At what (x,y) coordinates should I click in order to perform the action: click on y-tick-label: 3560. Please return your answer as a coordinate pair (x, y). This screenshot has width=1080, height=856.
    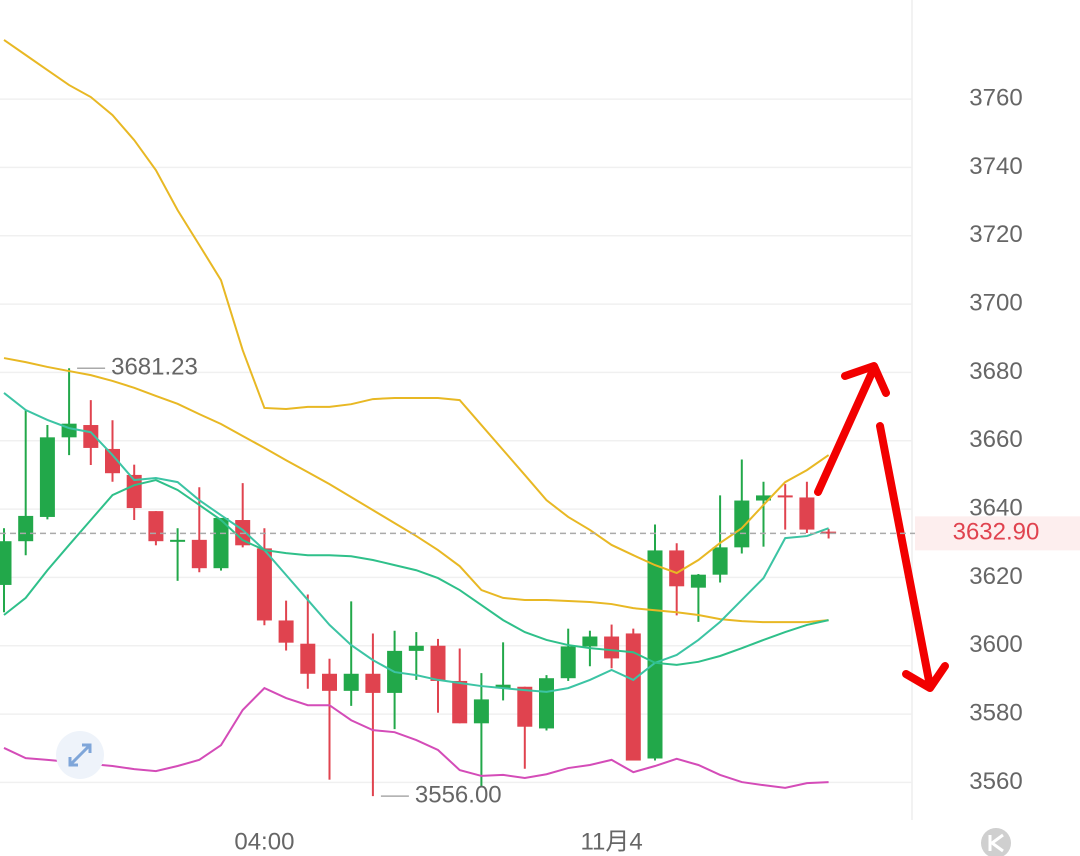
    Looking at the image, I should click on (995, 781).